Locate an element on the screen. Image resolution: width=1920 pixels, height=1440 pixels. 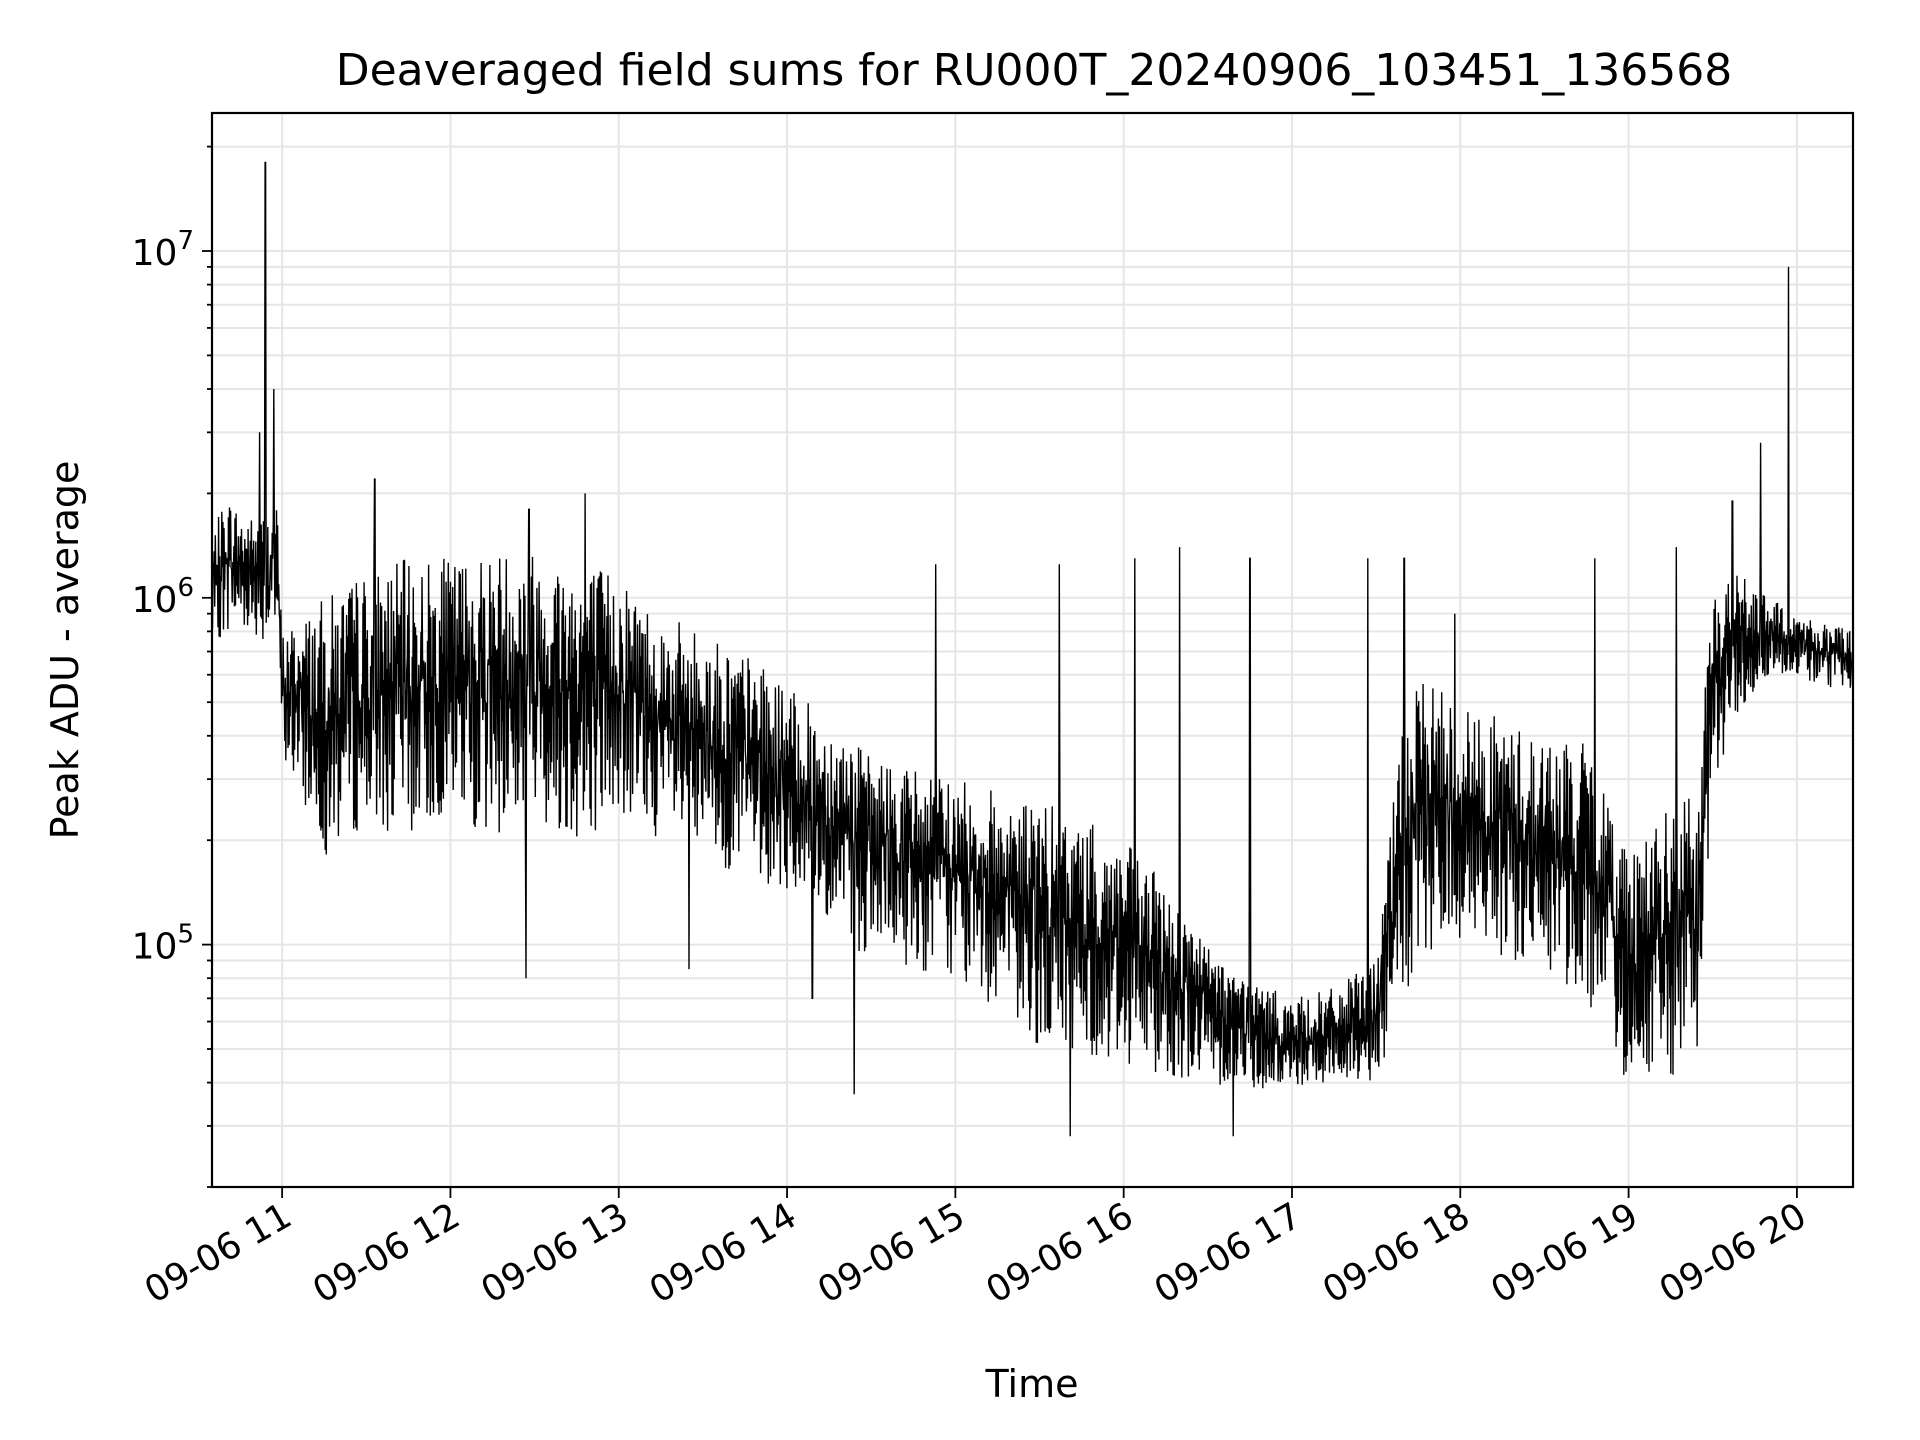
y-axis-label: Peak ADU - average is located at coordinates (65, 650).